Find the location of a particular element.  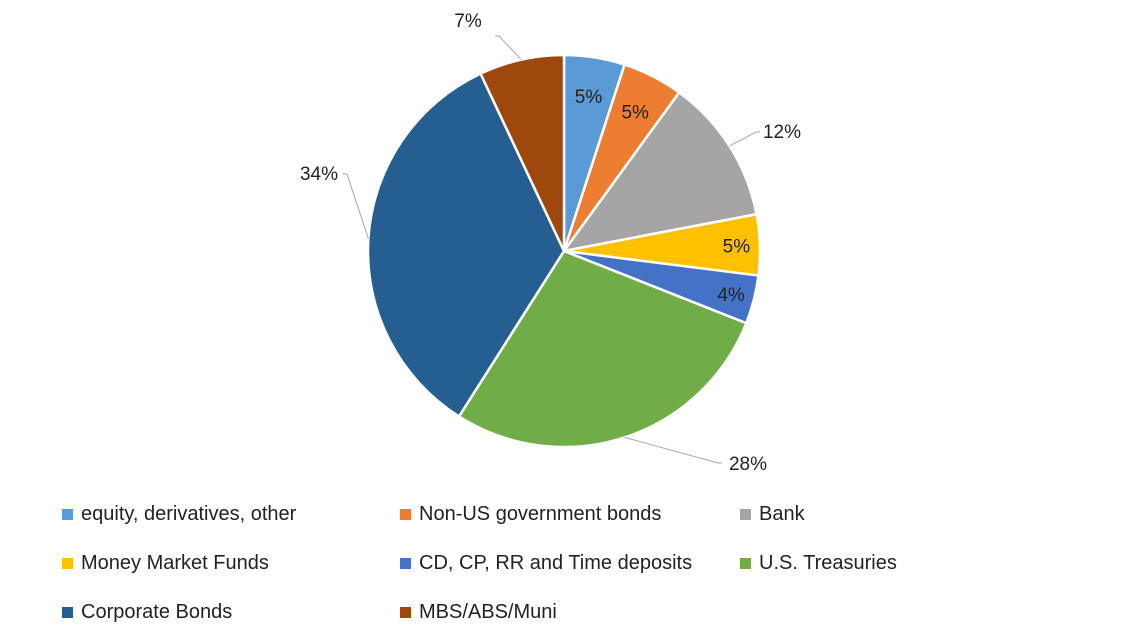

legend-item-us-treasuries: U.S. Treasuries is located at coordinates (840, 563).